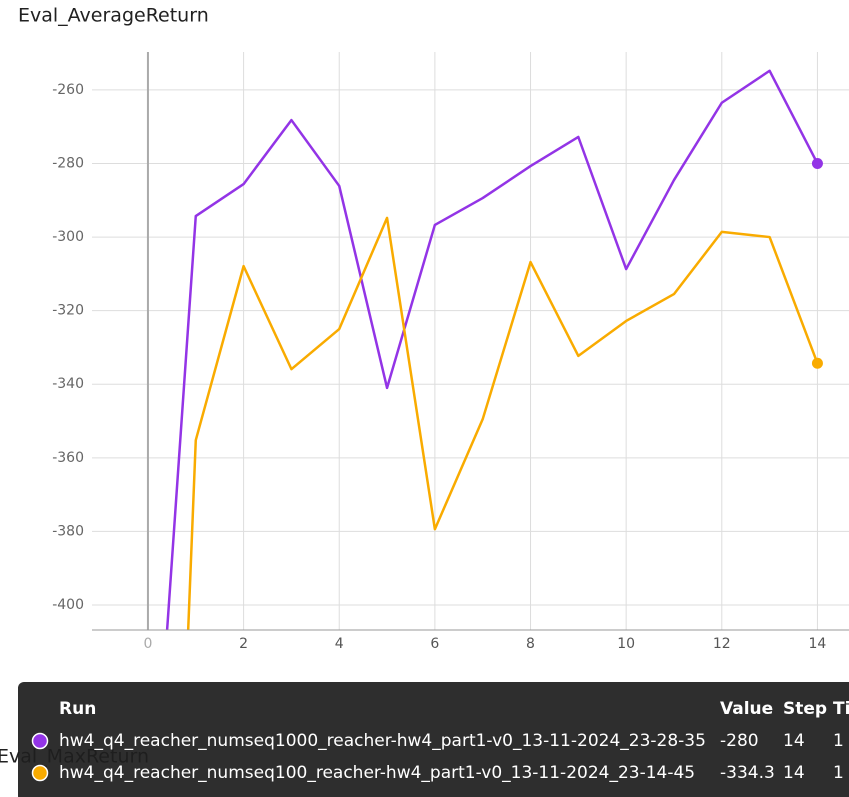  What do you see at coordinates (68, 605) in the screenshot?
I see `y-tick-label: -400` at bounding box center [68, 605].